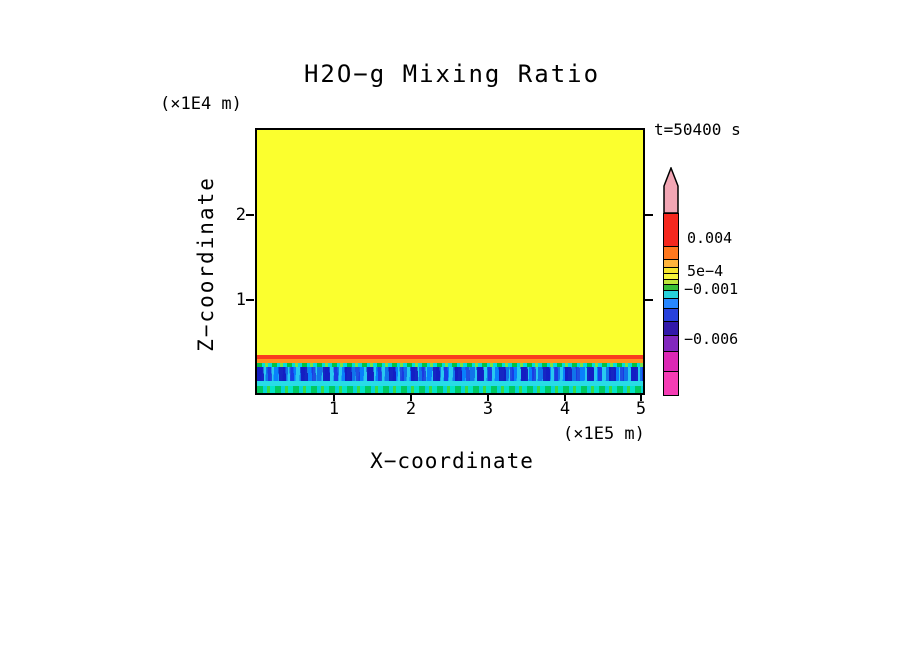 This screenshot has width=904, height=654. Describe the element at coordinates (671, 230) in the screenshot. I see `colorbar-segment-red` at that location.